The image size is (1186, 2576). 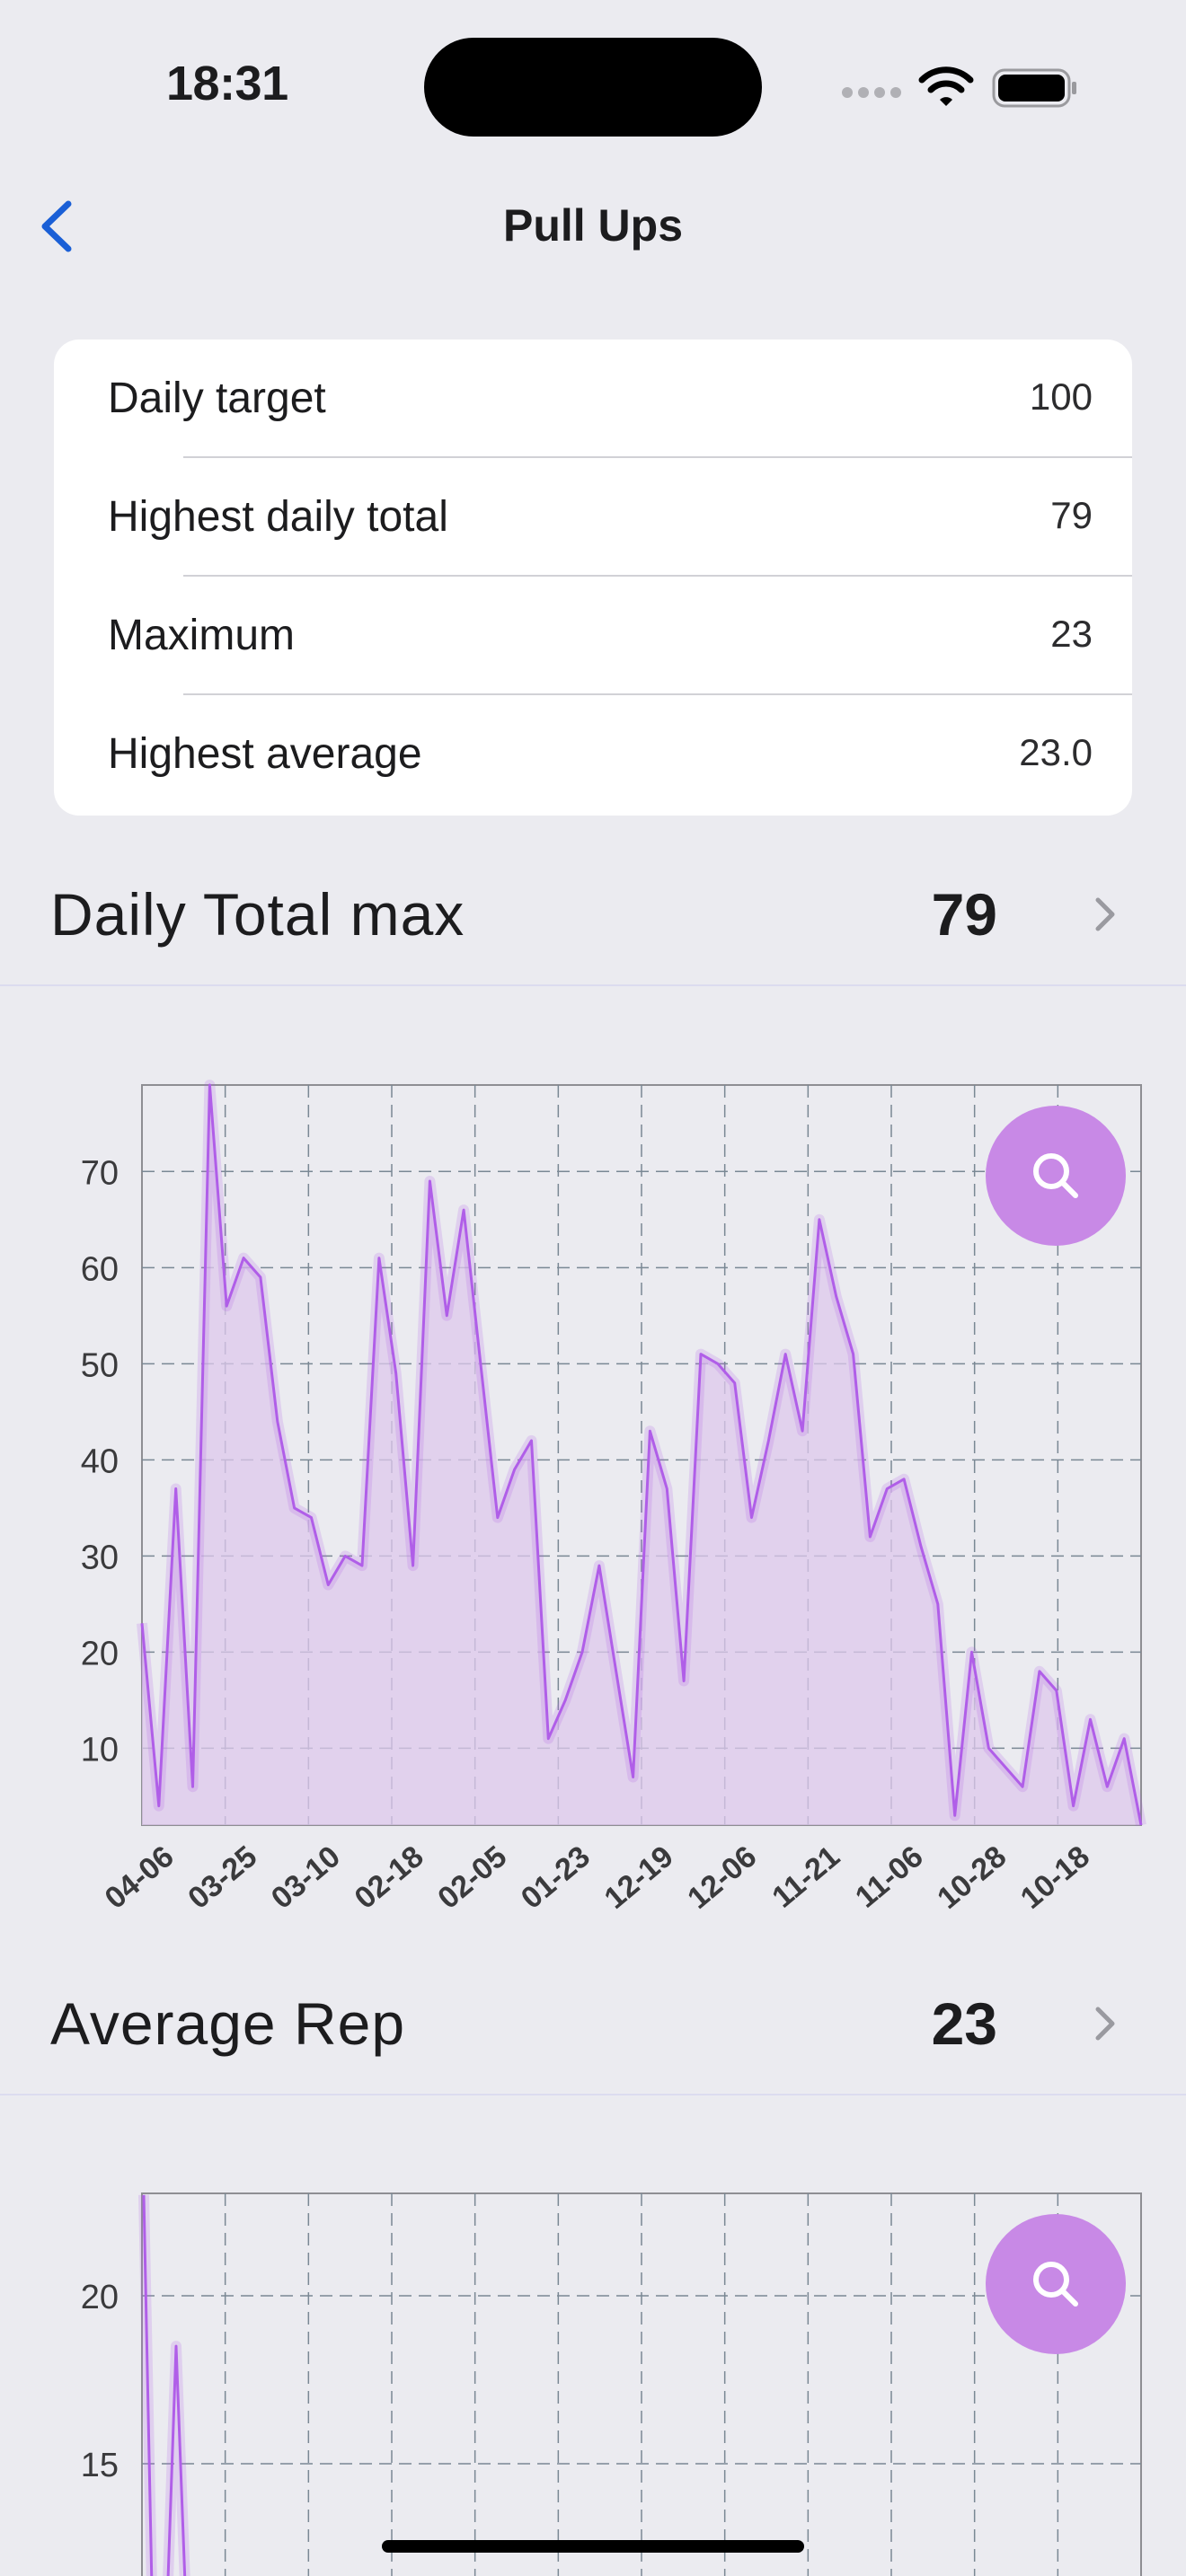 I want to click on x-tick-label: 02-18, so click(x=389, y=1877).